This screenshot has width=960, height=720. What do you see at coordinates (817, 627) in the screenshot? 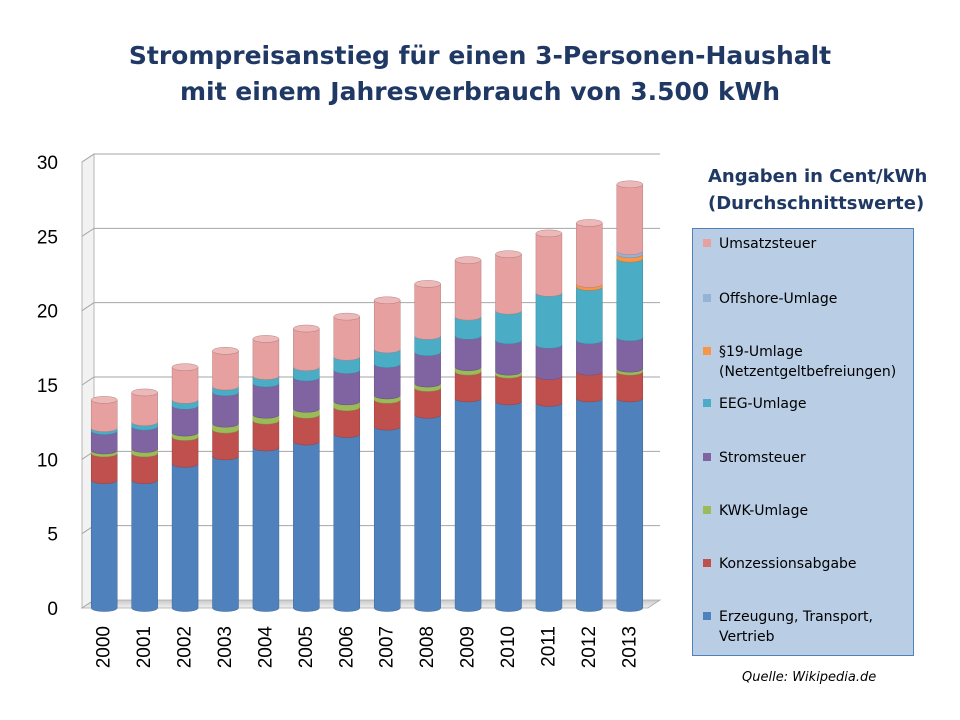
I see `legend-label: Erzeugung, Transport, Vertrieb` at bounding box center [817, 627].